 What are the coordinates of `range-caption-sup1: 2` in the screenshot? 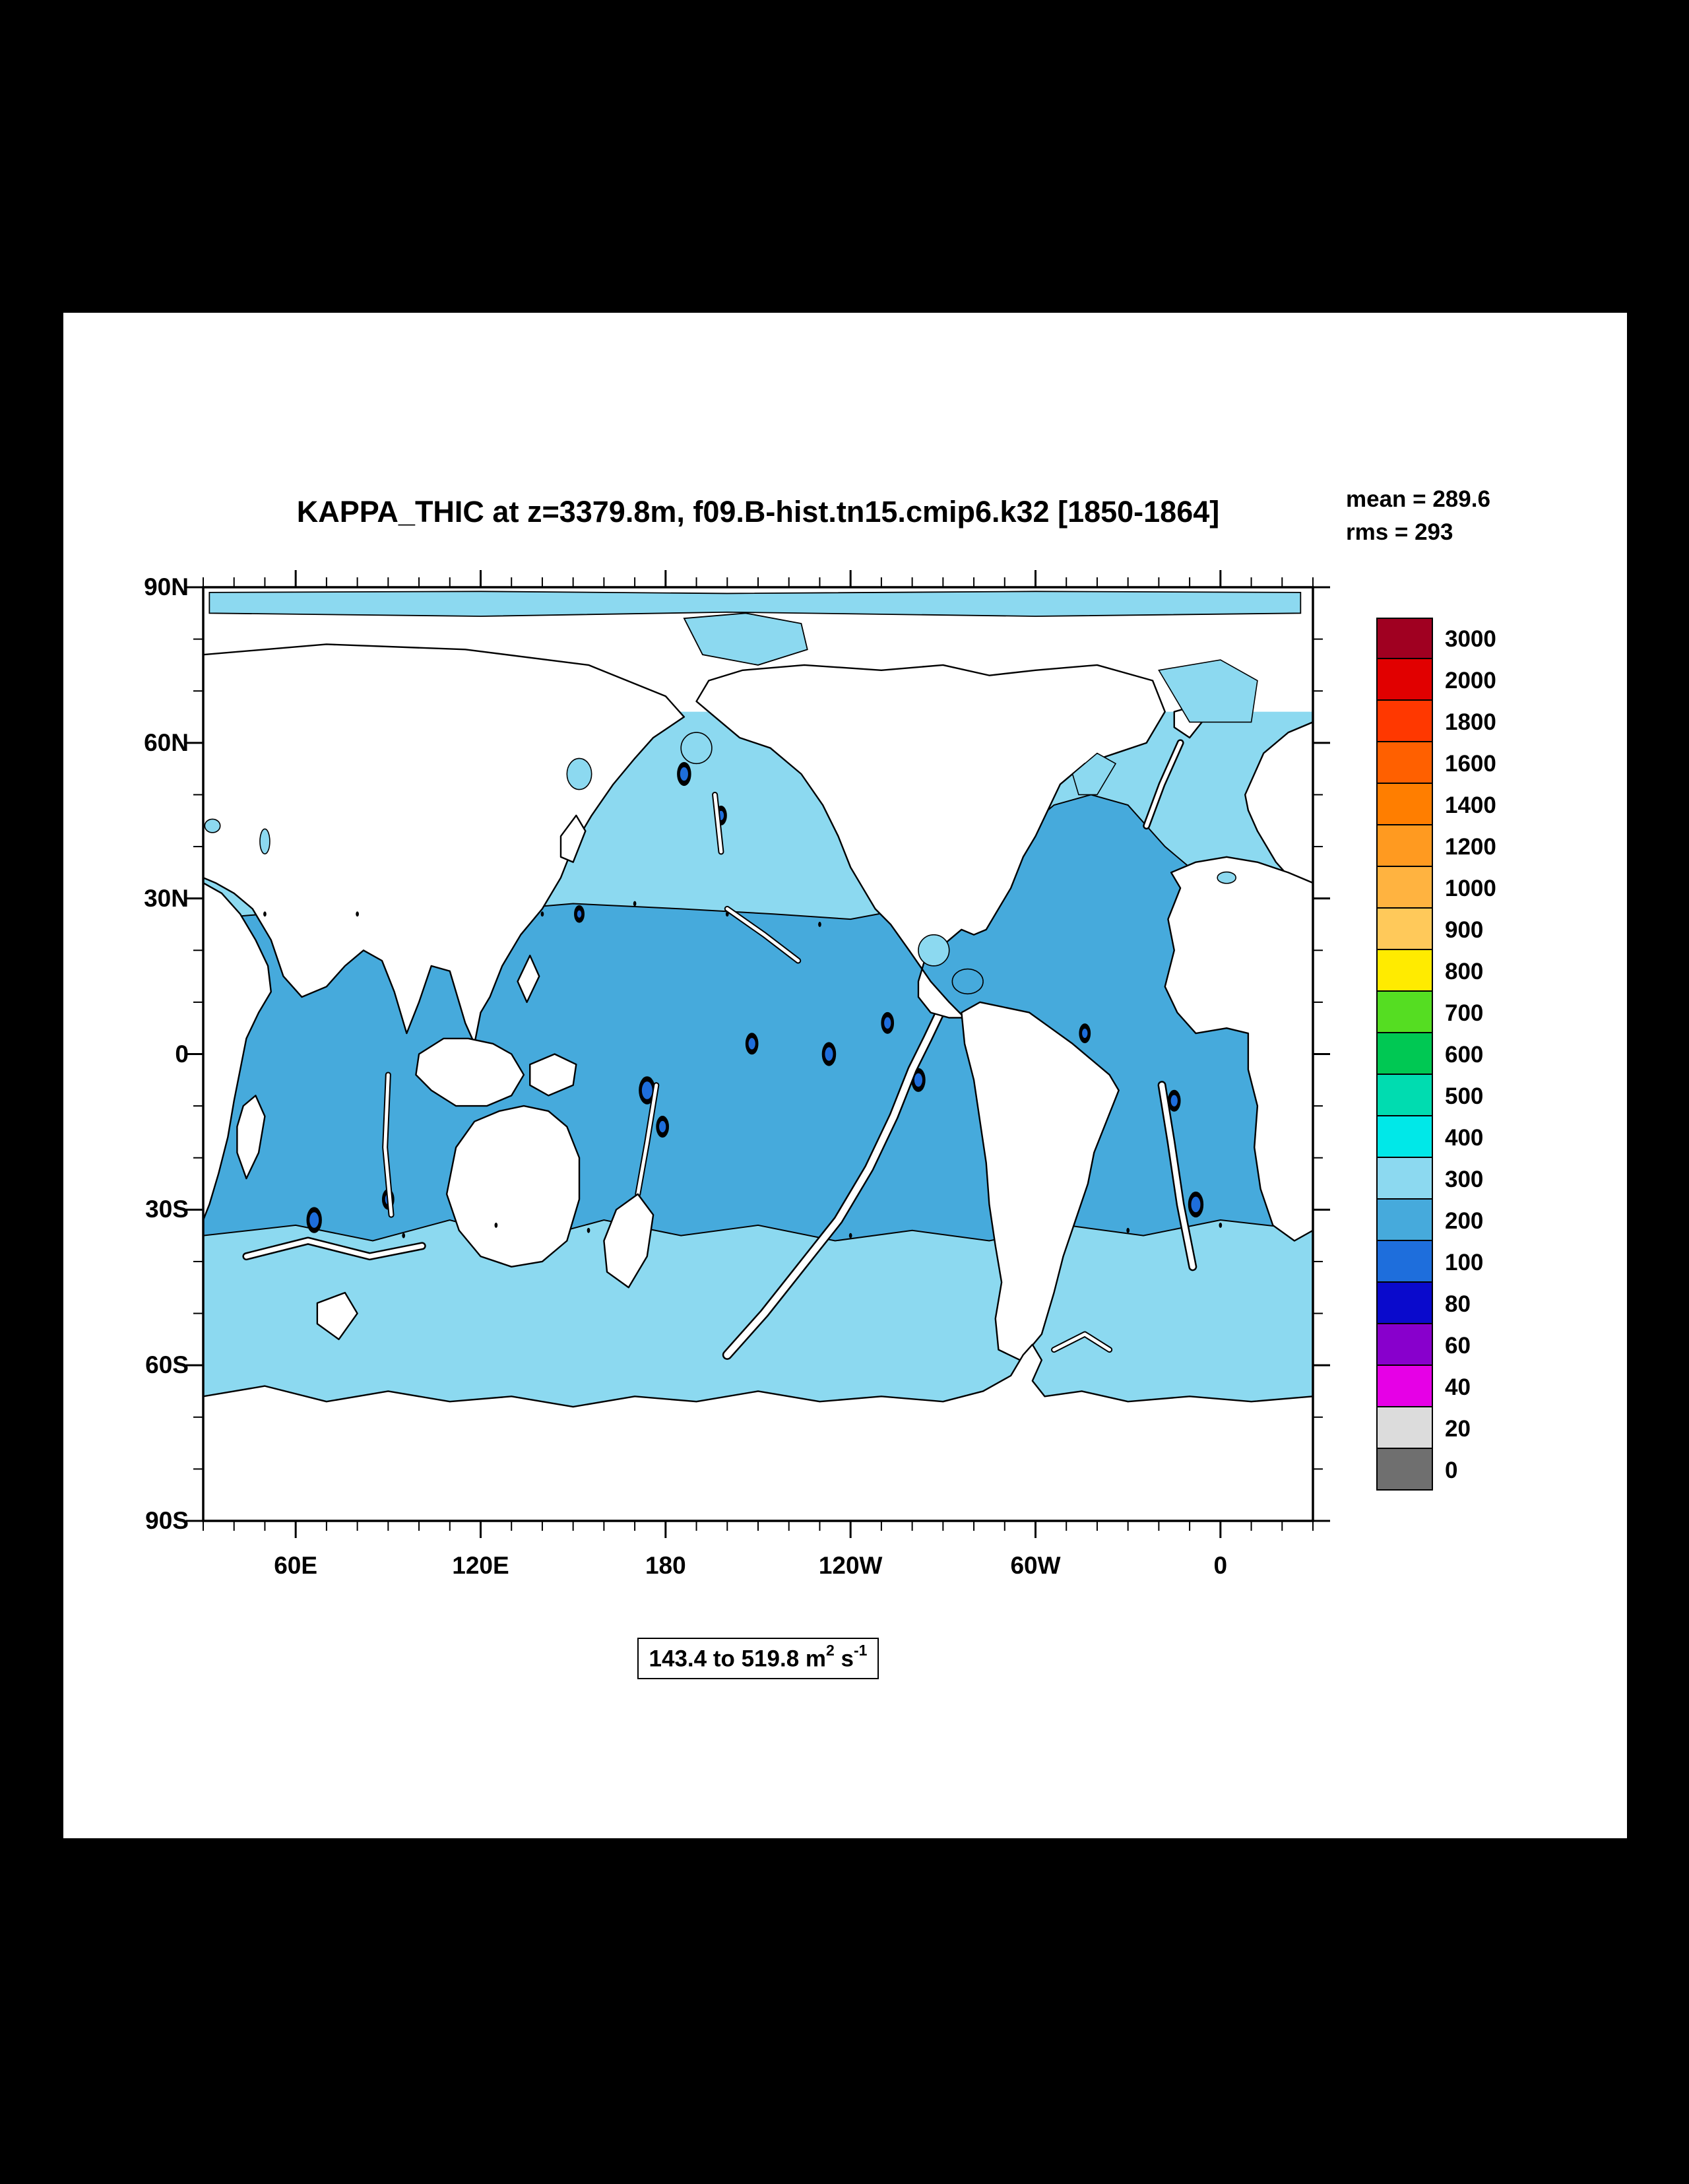 It's located at (831, 1650).